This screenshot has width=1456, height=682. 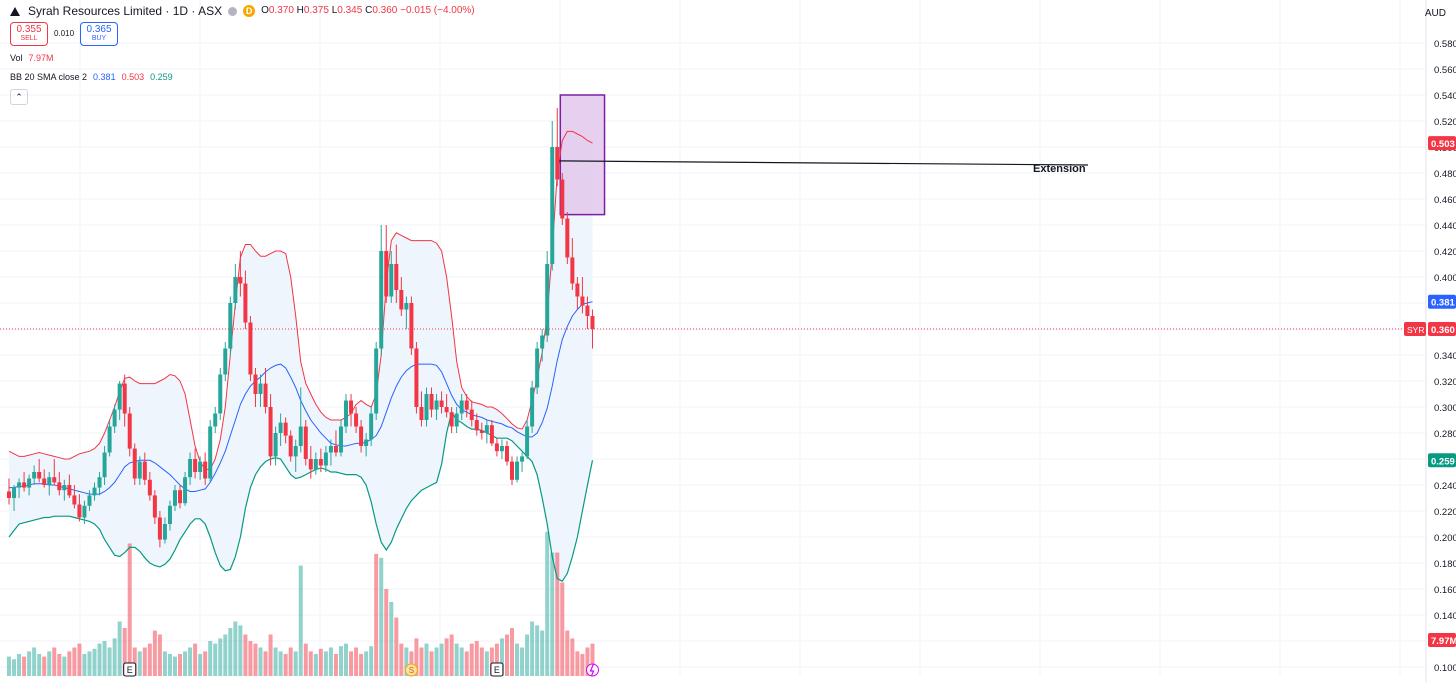 What do you see at coordinates (133, 77) in the screenshot?
I see `bollinger-upper-value: 0.503` at bounding box center [133, 77].